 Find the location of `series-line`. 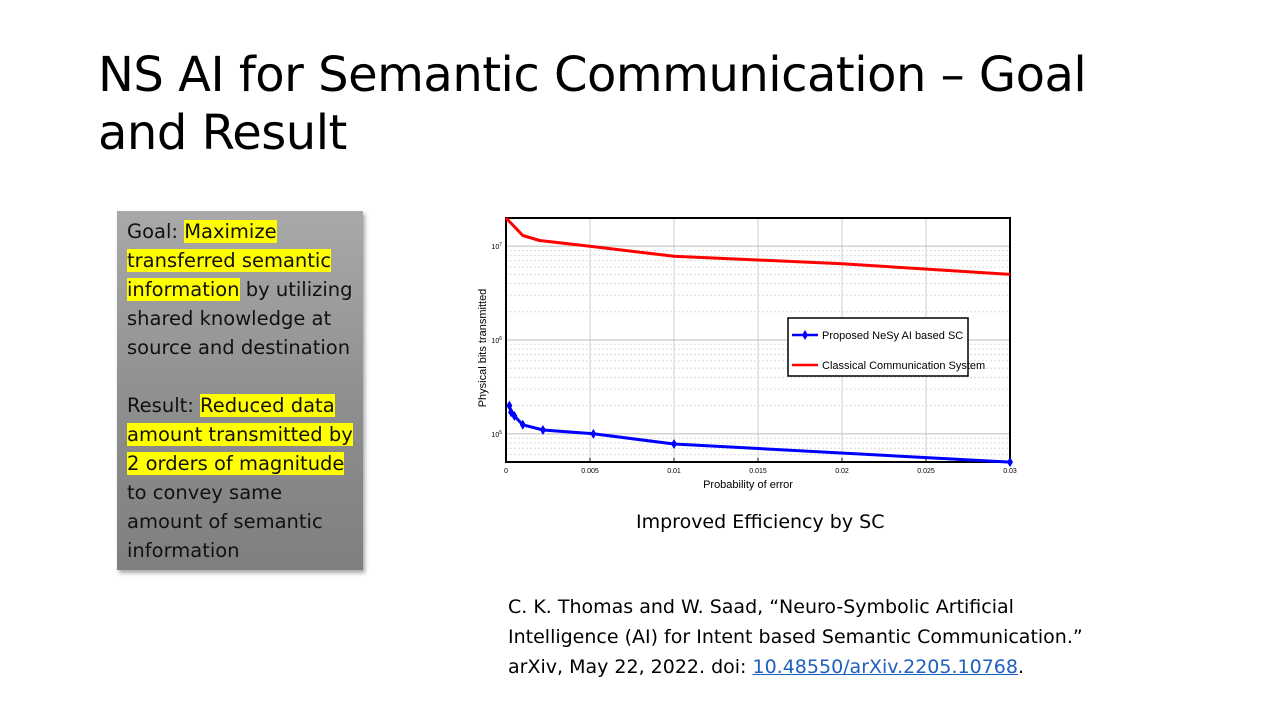

series-line is located at coordinates (757, 246).